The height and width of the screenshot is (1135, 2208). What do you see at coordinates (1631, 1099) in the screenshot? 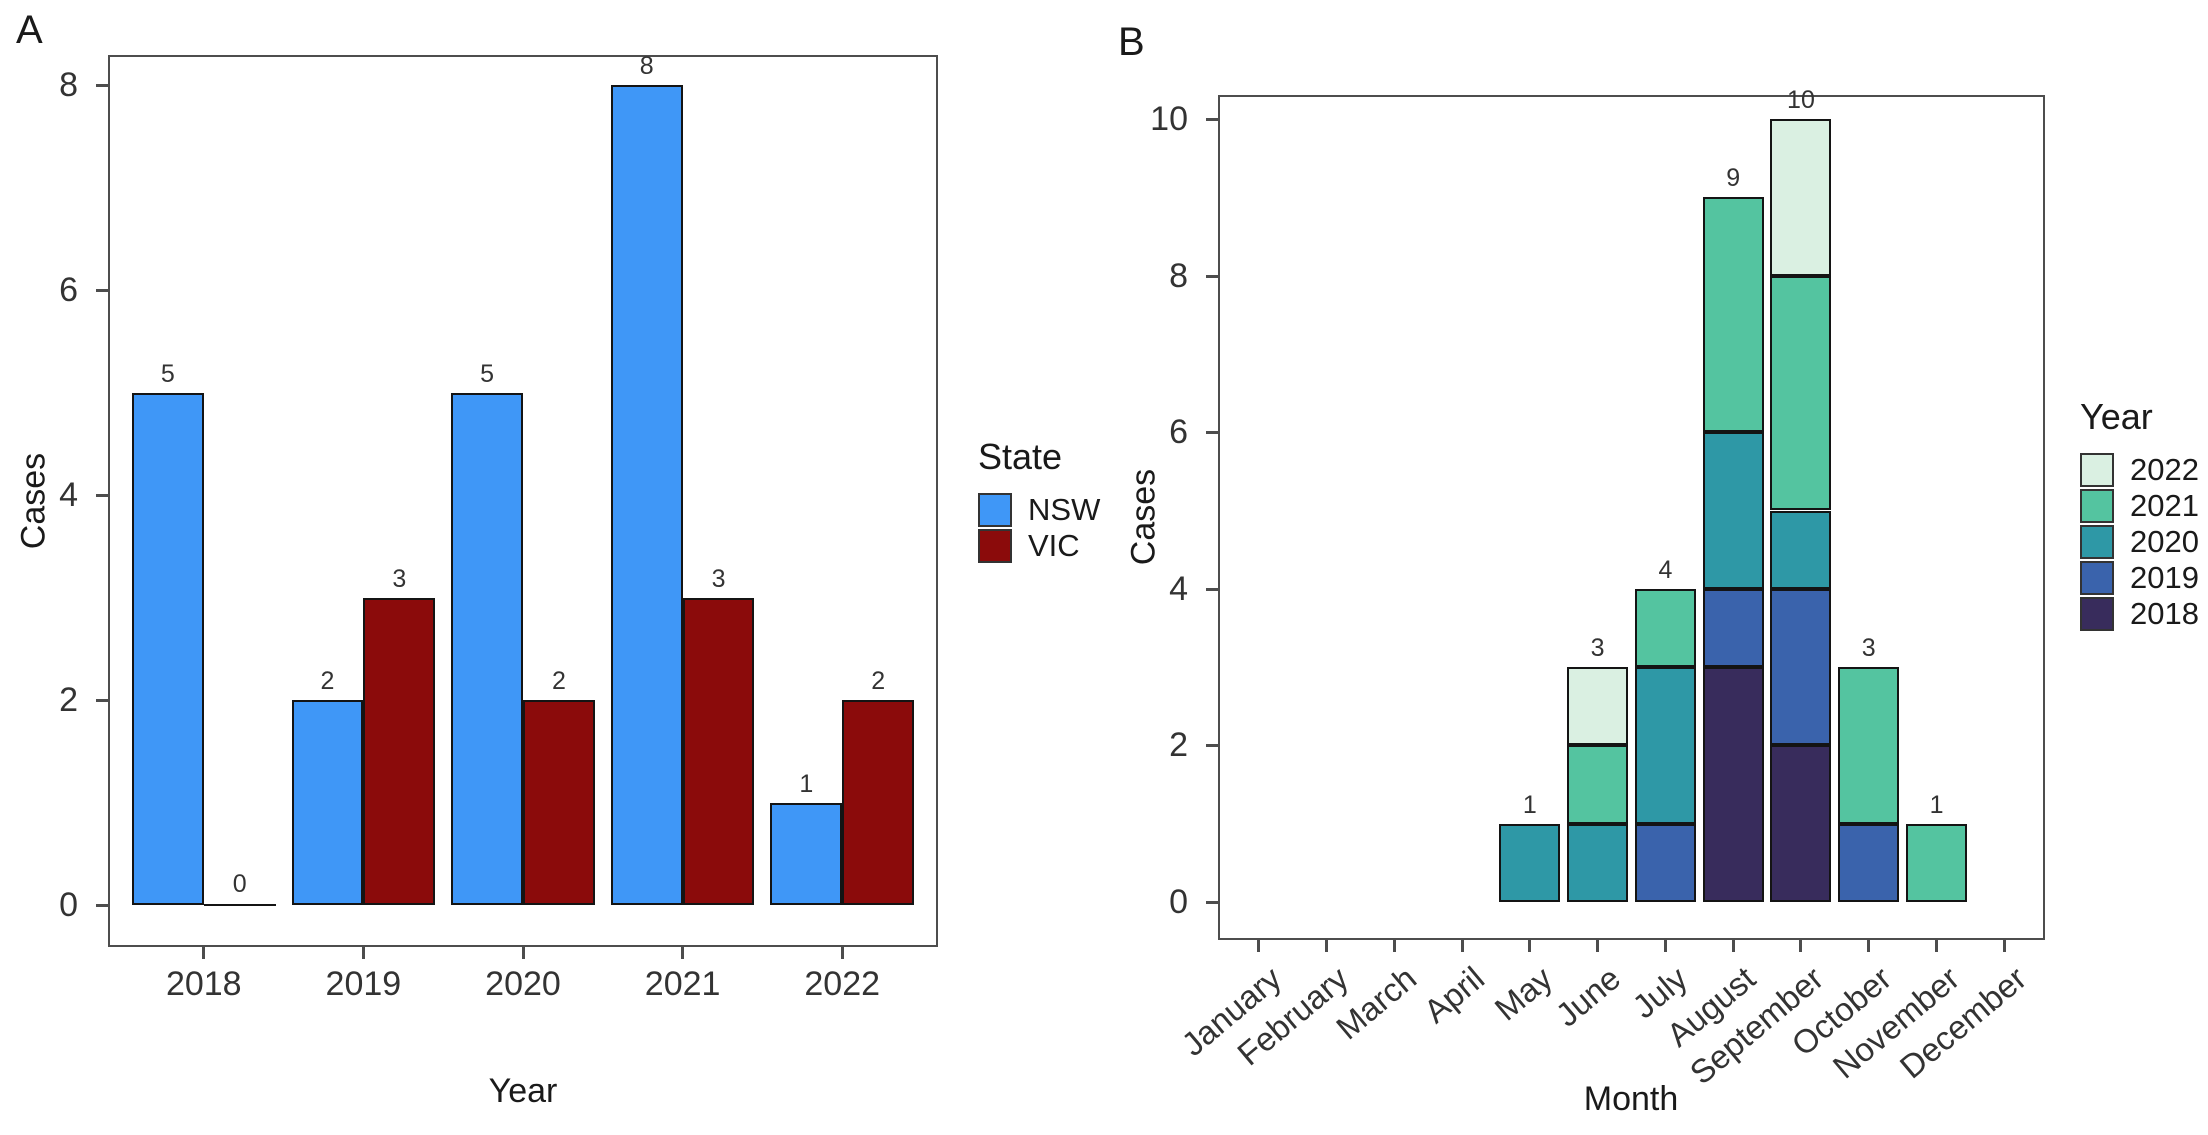
I see `panel-b-x-axis-title: Month` at bounding box center [1631, 1099].